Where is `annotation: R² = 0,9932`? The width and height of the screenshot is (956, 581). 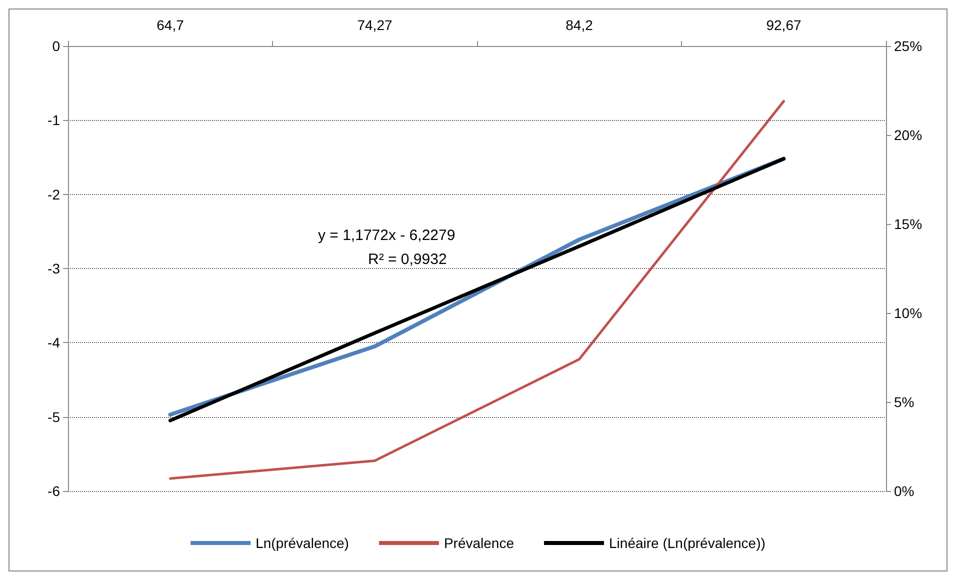
annotation: R² = 0,9932 is located at coordinates (407, 259).